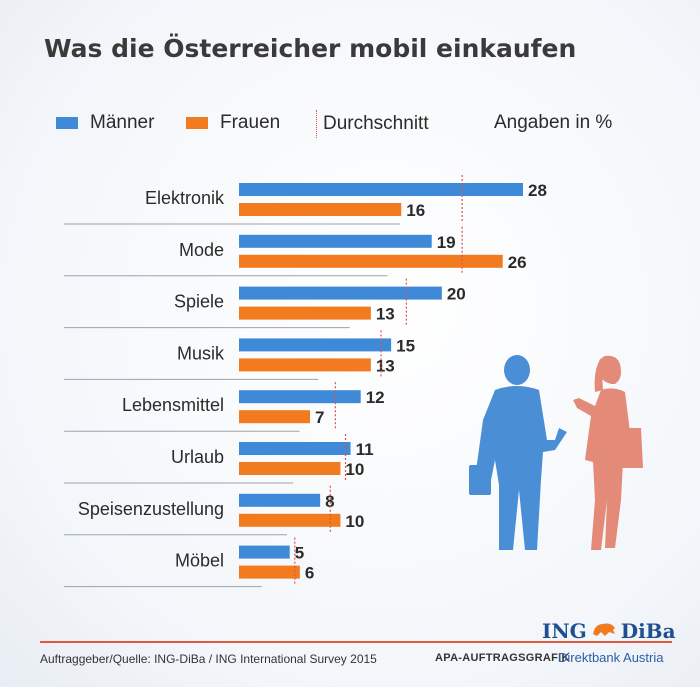  What do you see at coordinates (199, 561) in the screenshot?
I see `category-label: Möbel` at bounding box center [199, 561].